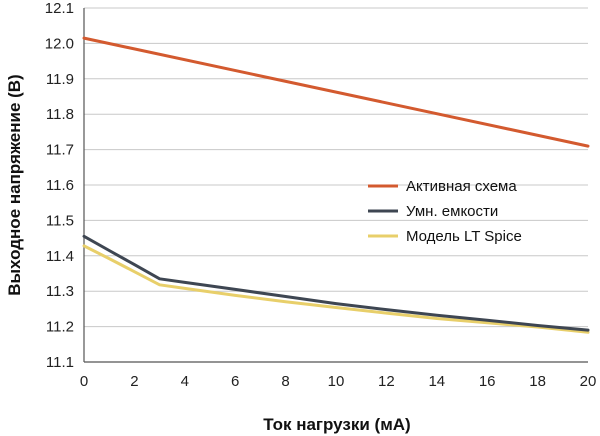  I want to click on x-tick-label: 14, so click(436, 381).